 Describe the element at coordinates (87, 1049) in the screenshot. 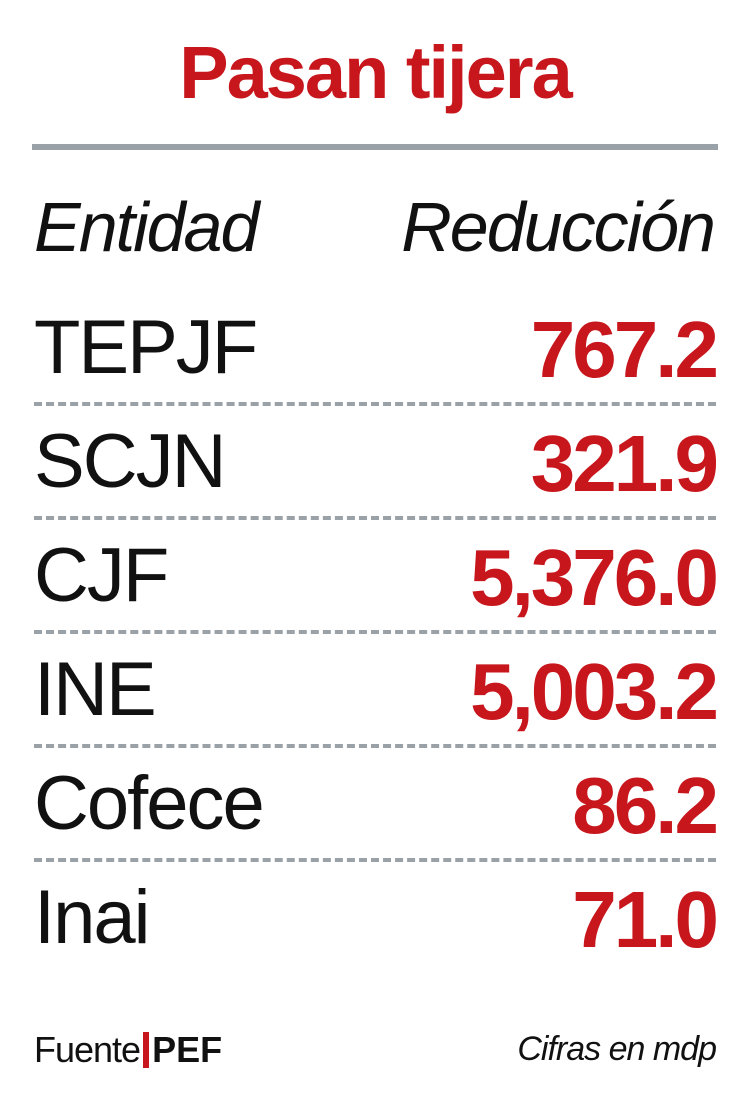

I see `source-label: Fuente` at that location.